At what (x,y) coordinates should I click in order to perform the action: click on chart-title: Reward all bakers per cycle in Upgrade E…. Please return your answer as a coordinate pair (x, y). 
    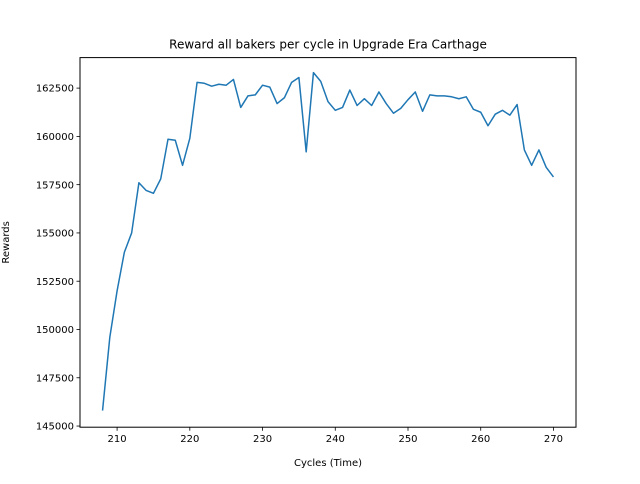
    Looking at the image, I should click on (328, 45).